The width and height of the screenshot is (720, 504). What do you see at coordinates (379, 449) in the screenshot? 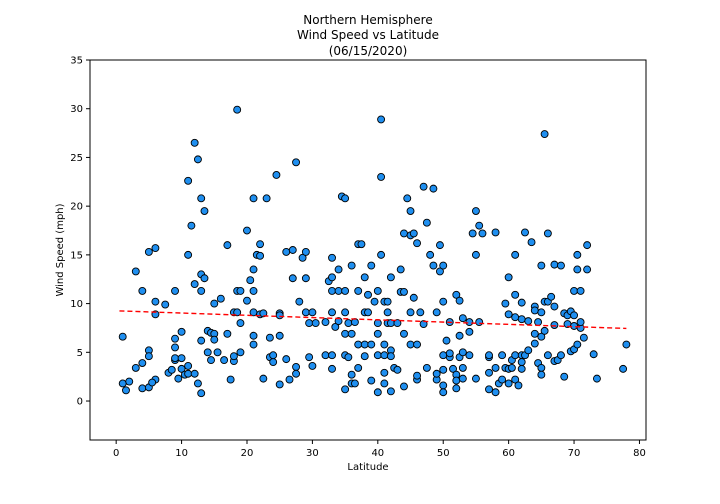
I see `x-axis-ticks: 0 10 20 30 40 50 60 70 80` at bounding box center [379, 449].